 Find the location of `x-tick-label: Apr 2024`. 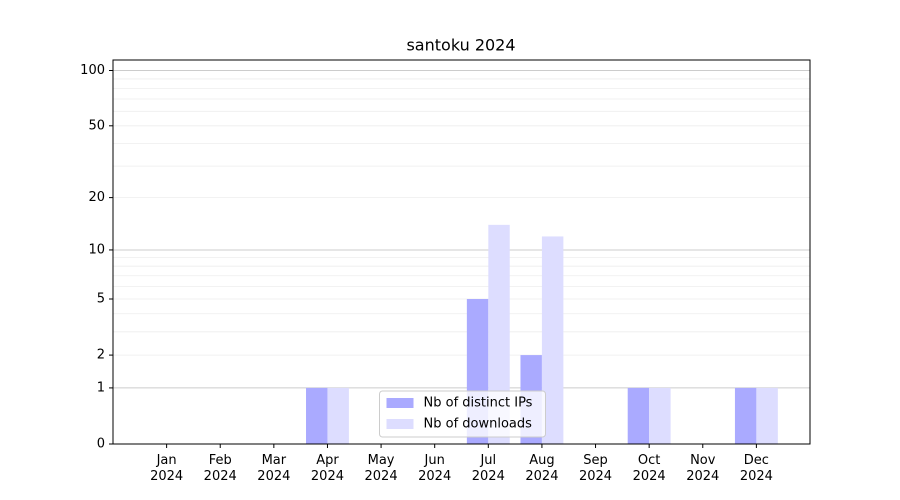

x-tick-label: Apr 2024 is located at coordinates (327, 468).